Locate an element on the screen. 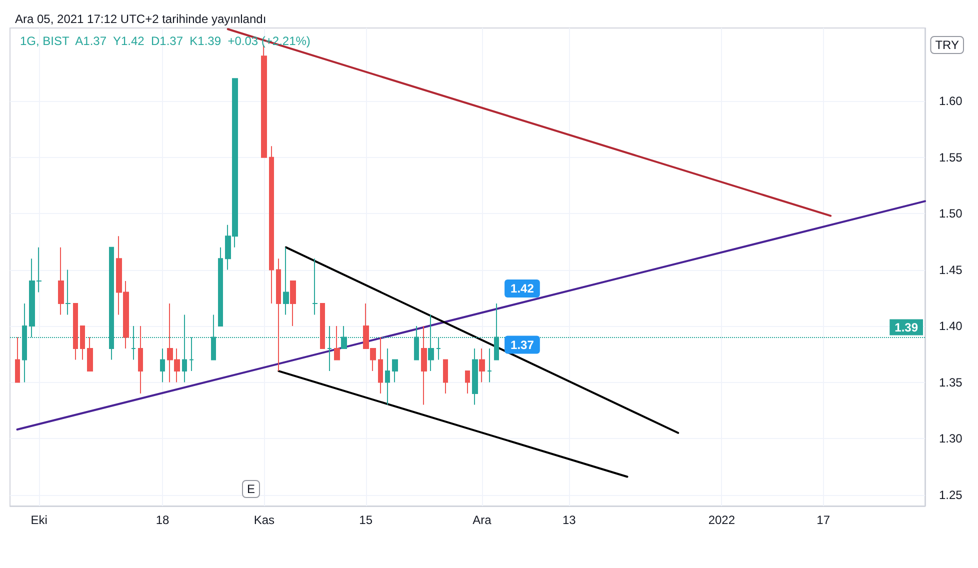 Image resolution: width=978 pixels, height=568 pixels. ref-line-label: 1.39 is located at coordinates (906, 327).